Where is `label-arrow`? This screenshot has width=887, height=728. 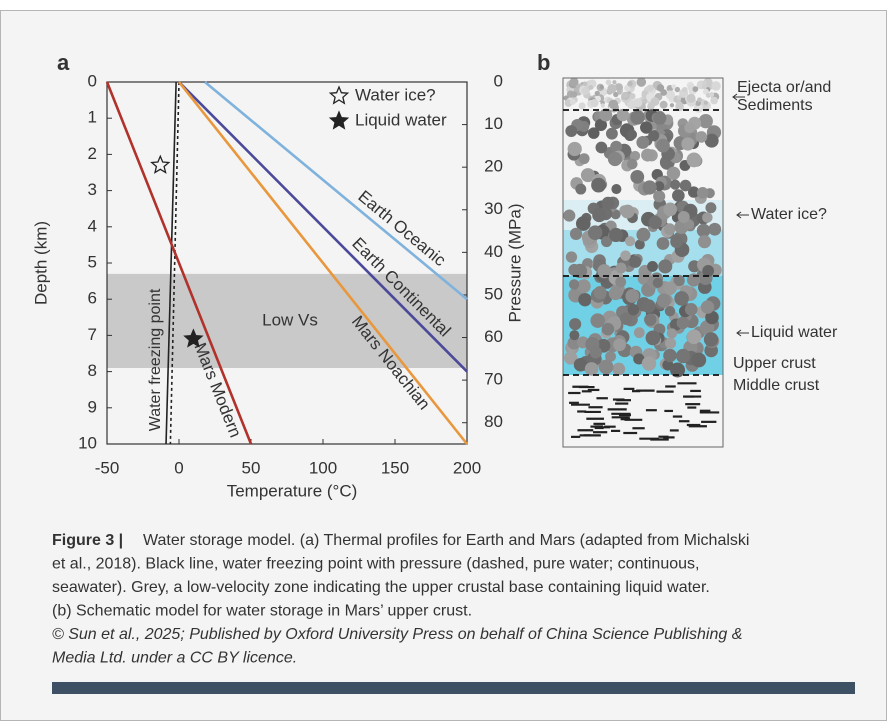
label-arrow is located at coordinates (742, 215).